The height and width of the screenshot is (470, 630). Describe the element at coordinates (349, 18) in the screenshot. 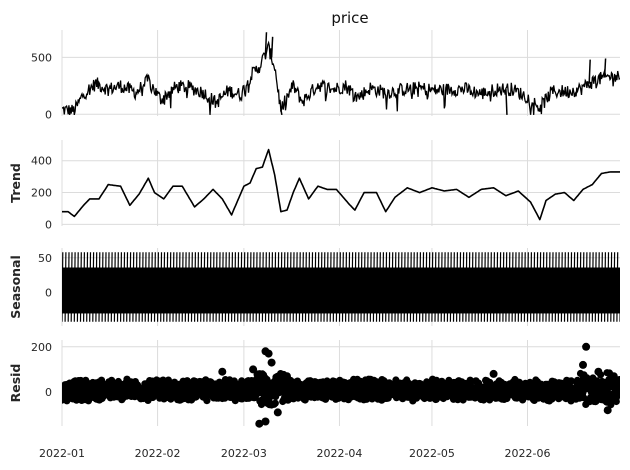

I see `chart-title: price` at that location.